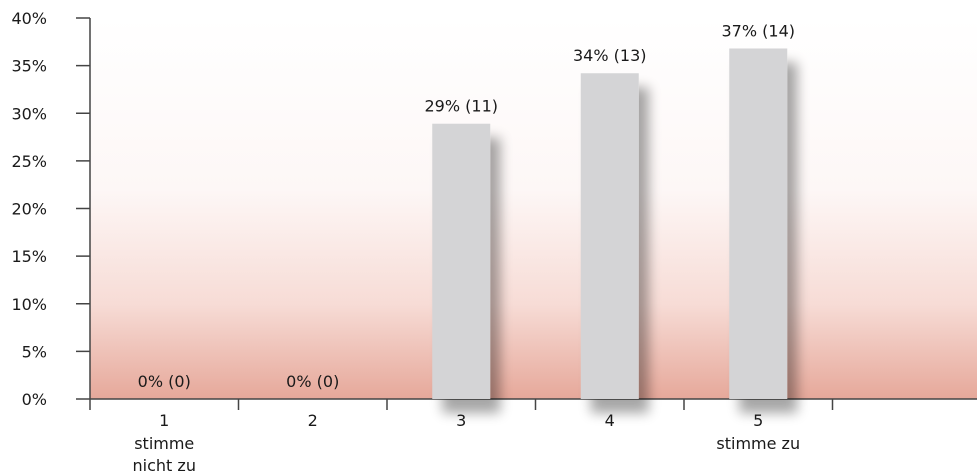 The image size is (977, 476). I want to click on y-tick-label: 30%, so click(29, 113).